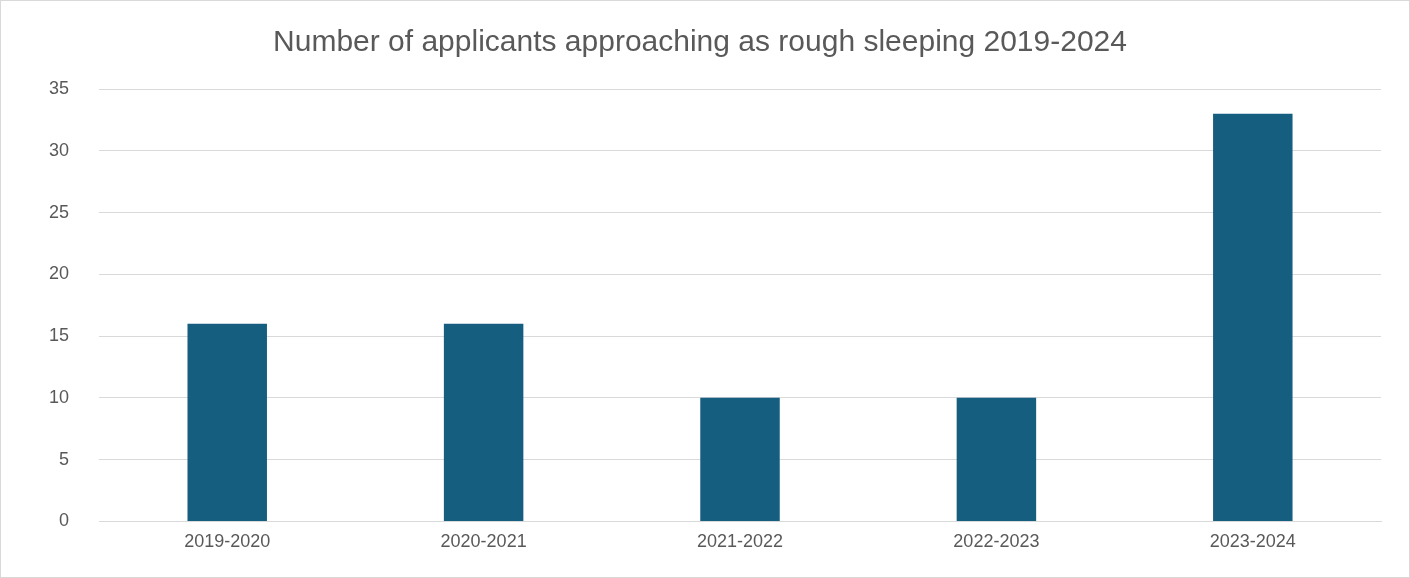 The image size is (1410, 578). I want to click on y-tick-label: 5, so click(64, 458).